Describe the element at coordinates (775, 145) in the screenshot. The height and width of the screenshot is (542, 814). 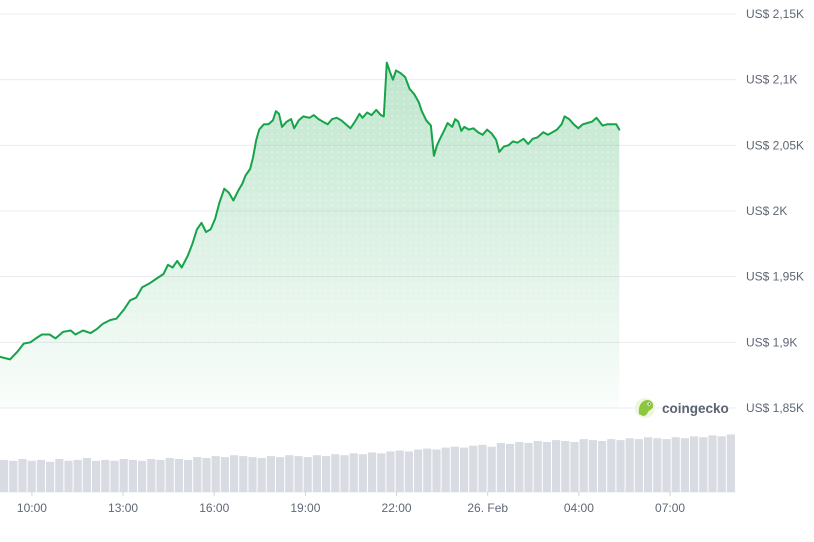
I see `y-tick-label: US$ 2,05K` at that location.